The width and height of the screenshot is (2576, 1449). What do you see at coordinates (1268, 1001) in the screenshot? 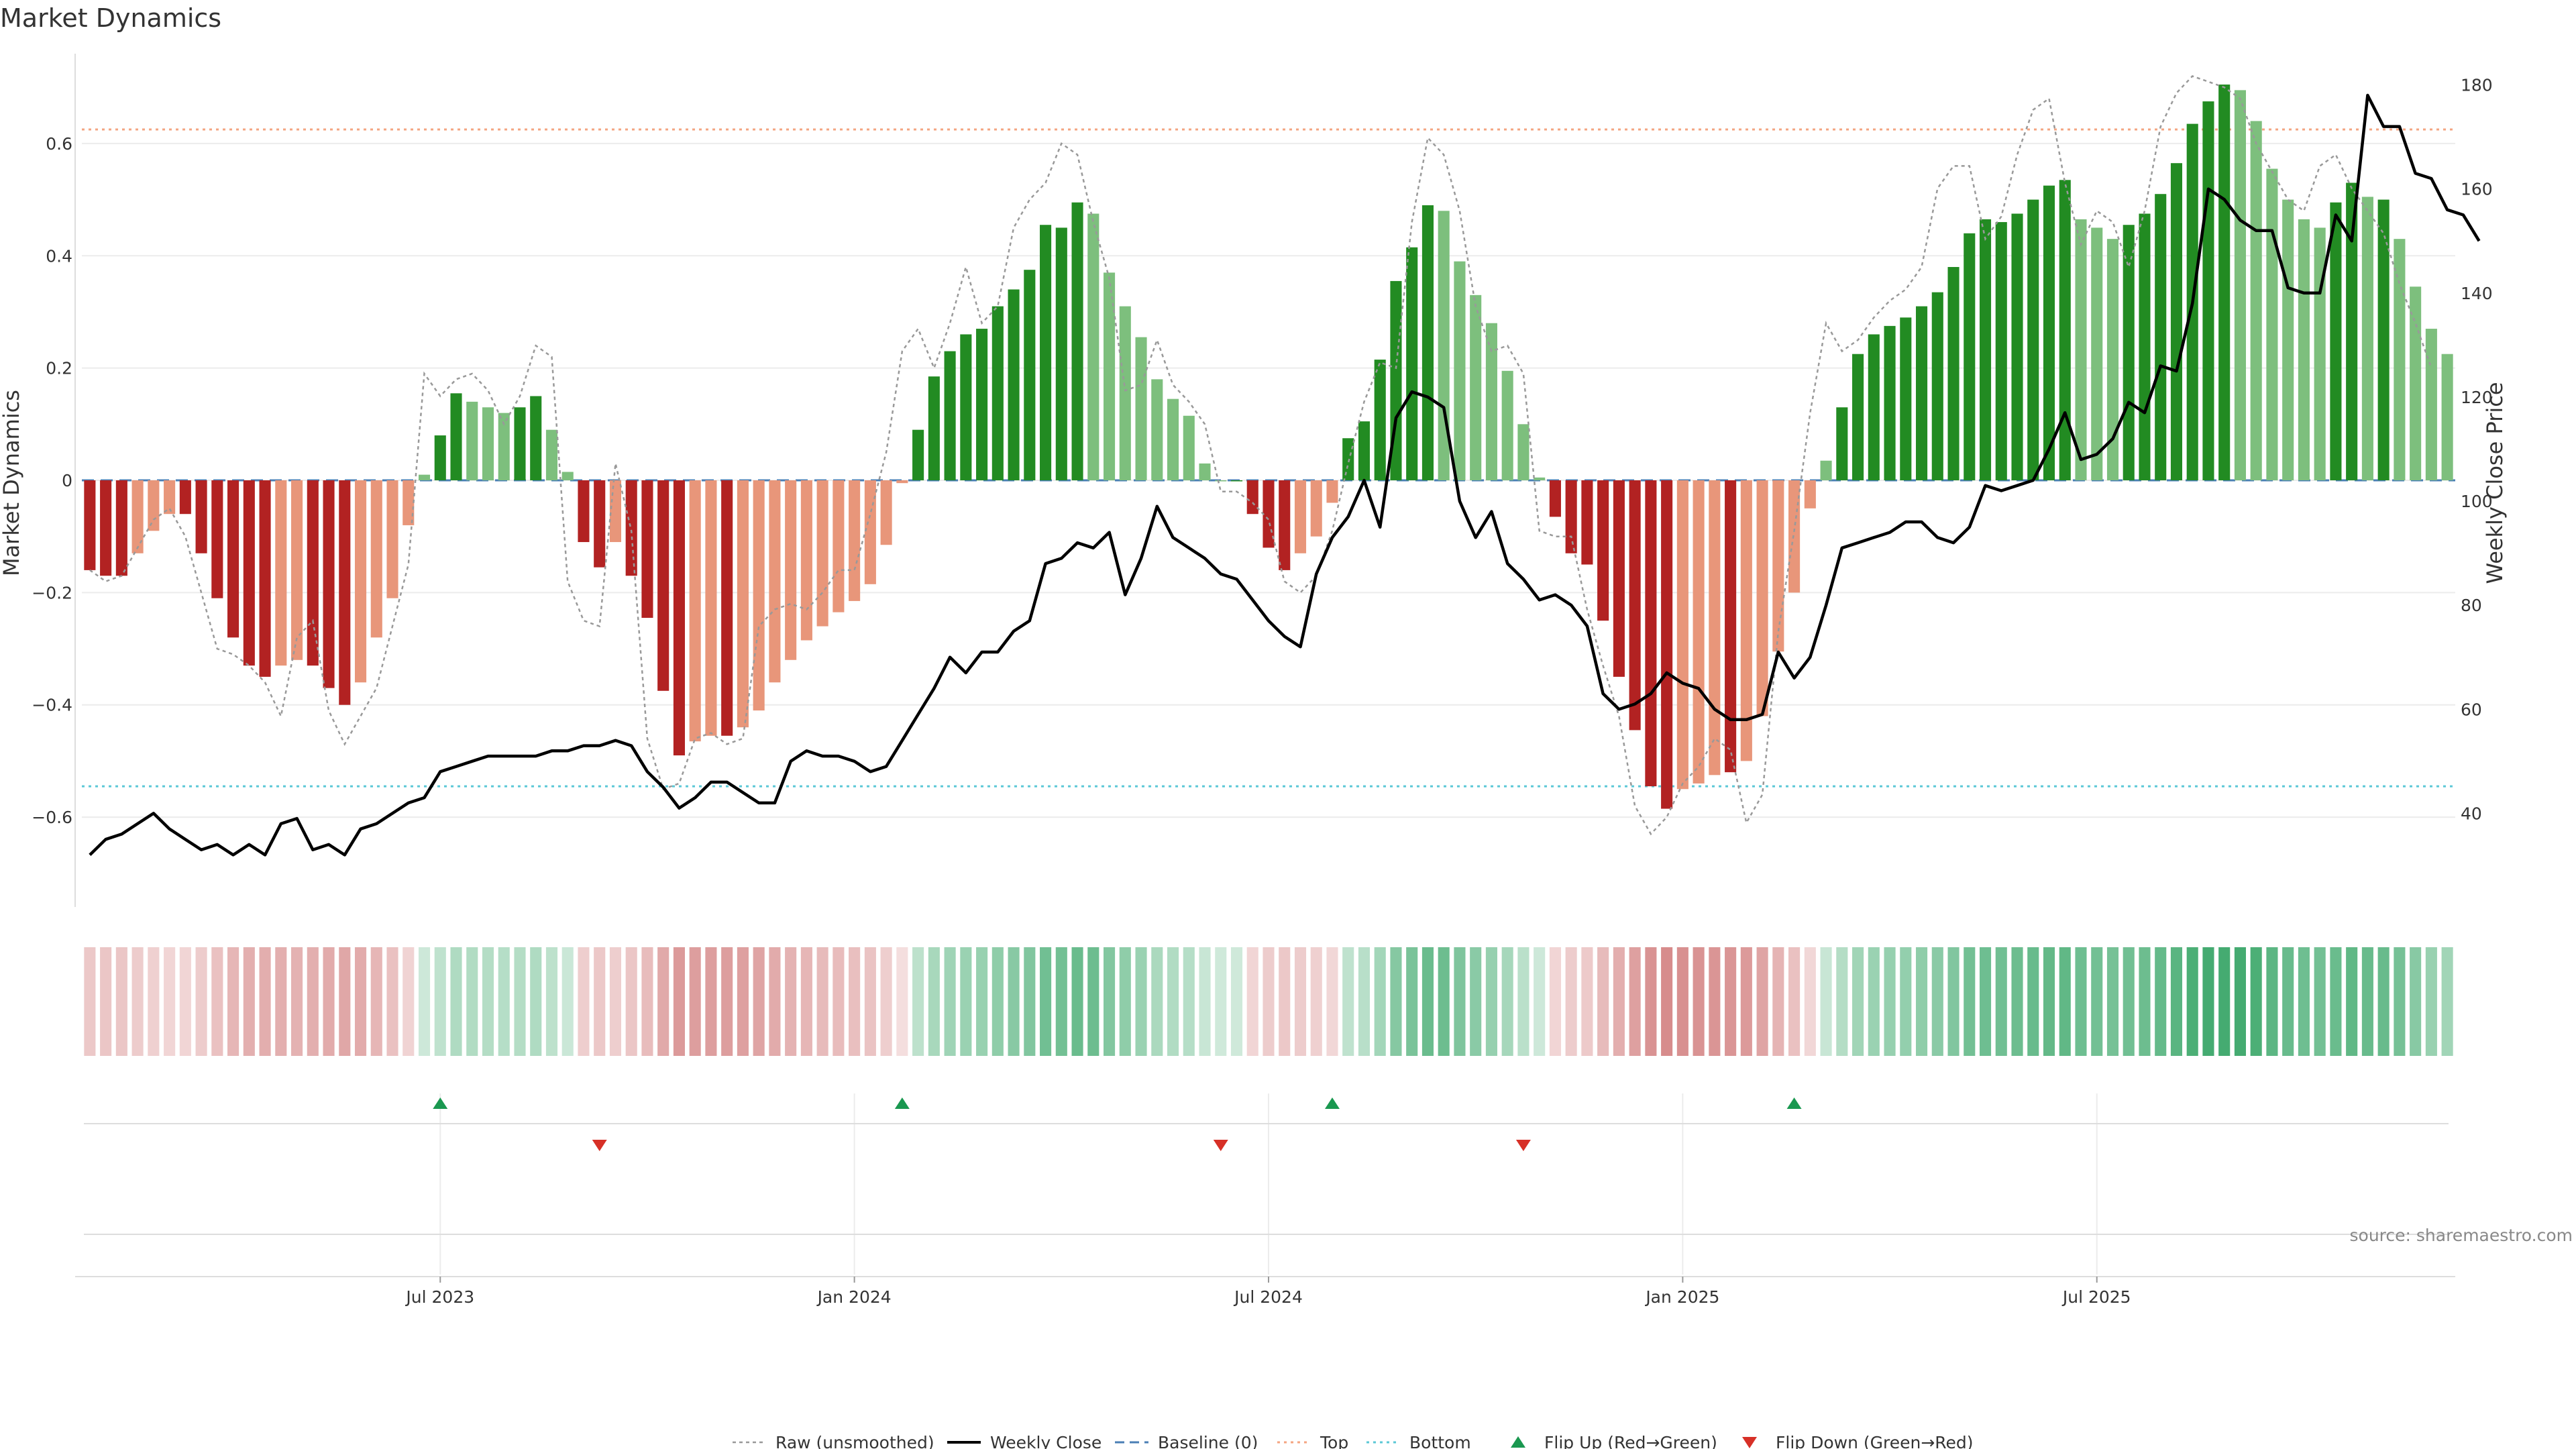
I see `heat-strip` at bounding box center [1268, 1001].